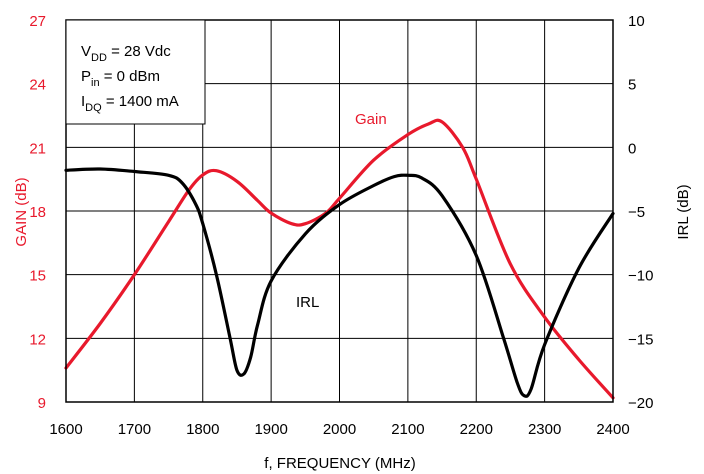 The width and height of the screenshot is (704, 474). Describe the element at coordinates (339, 463) in the screenshot. I see `x-axis-title: f, FREQUENCY (MHz)` at that location.